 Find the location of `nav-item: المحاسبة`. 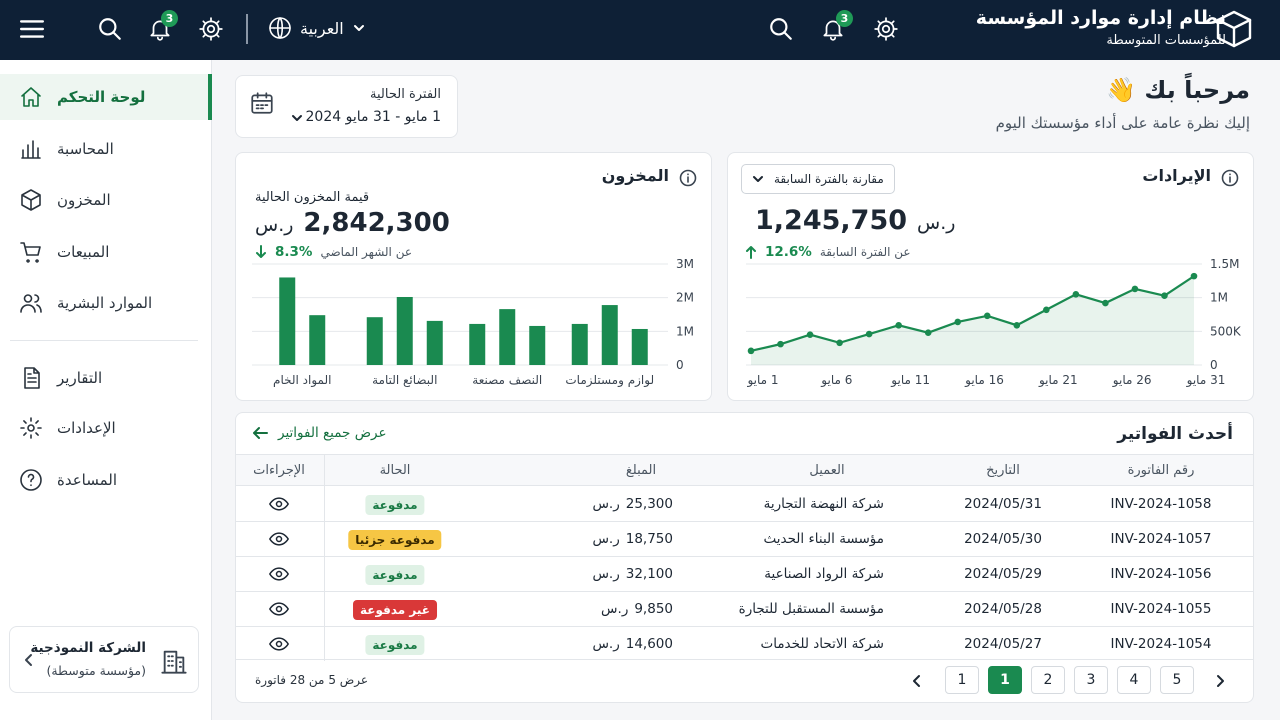

nav-item: المحاسبة is located at coordinates (106, 149).